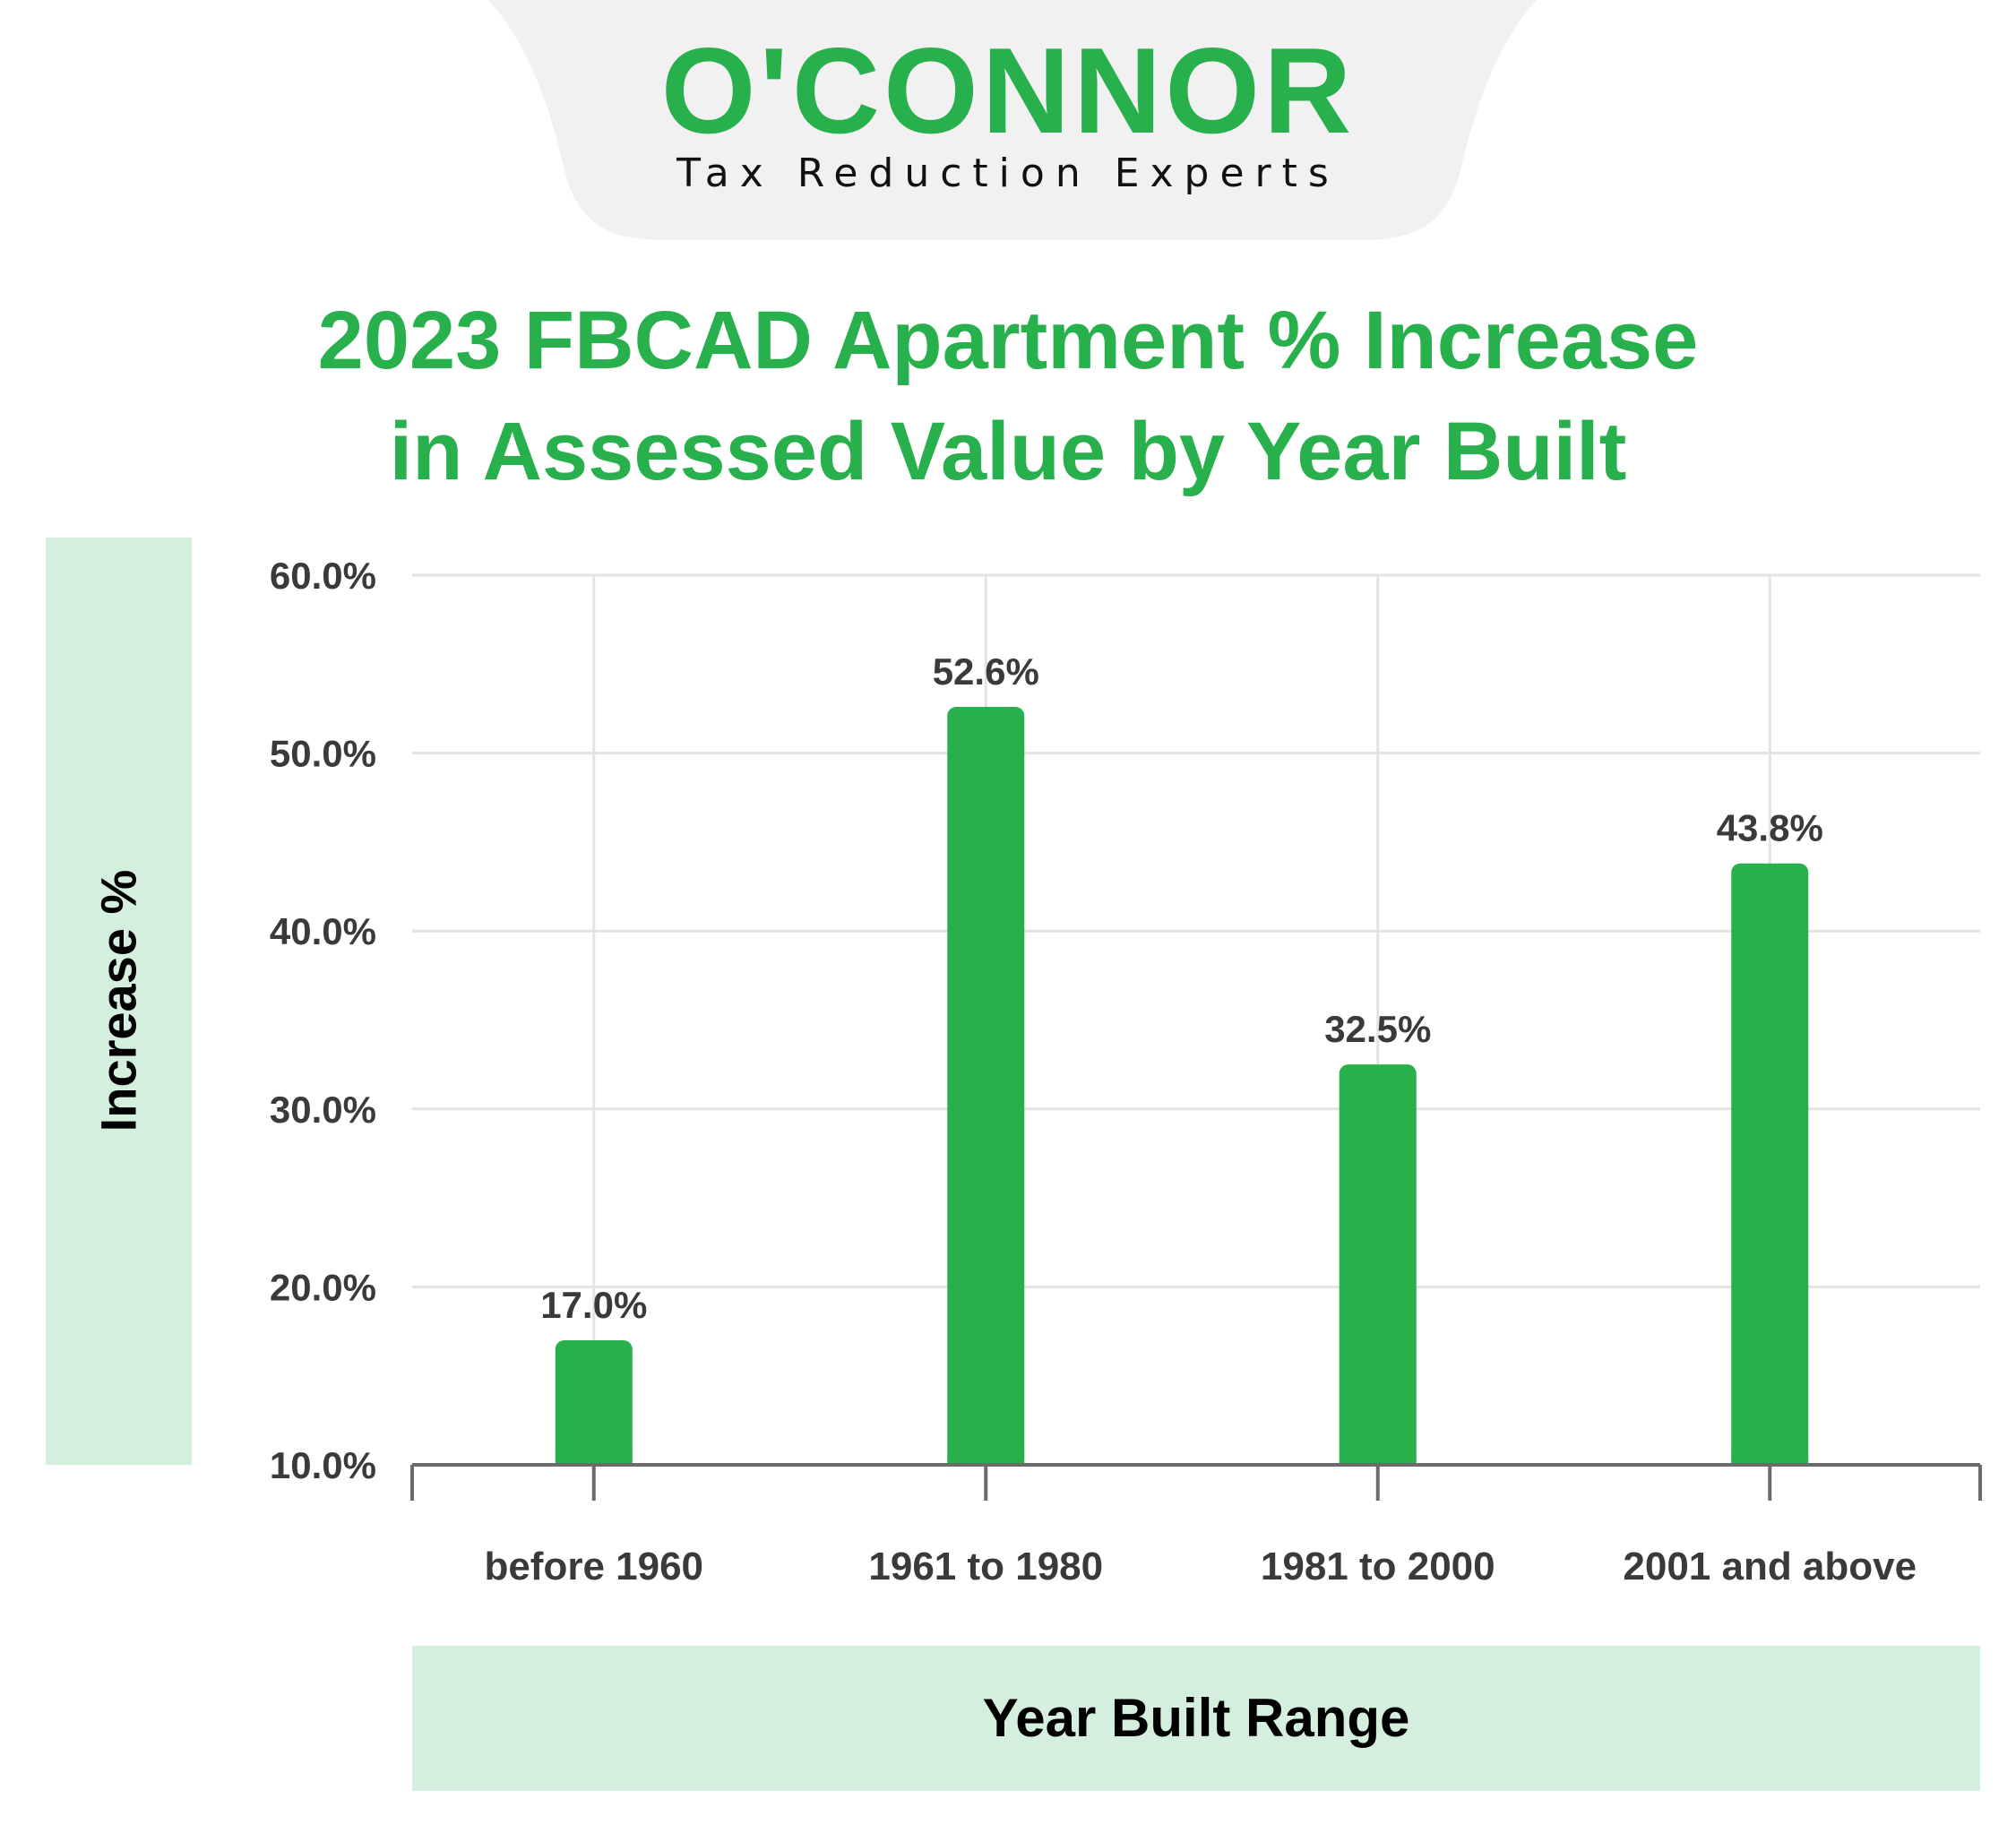  Describe the element at coordinates (323, 1287) in the screenshot. I see `y-tick-label: 20.0%` at that location.